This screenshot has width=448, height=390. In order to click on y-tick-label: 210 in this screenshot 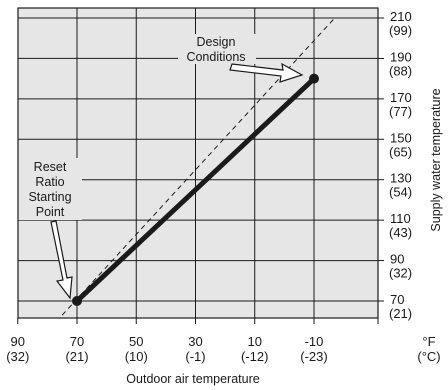, I will do `click(401, 16)`.